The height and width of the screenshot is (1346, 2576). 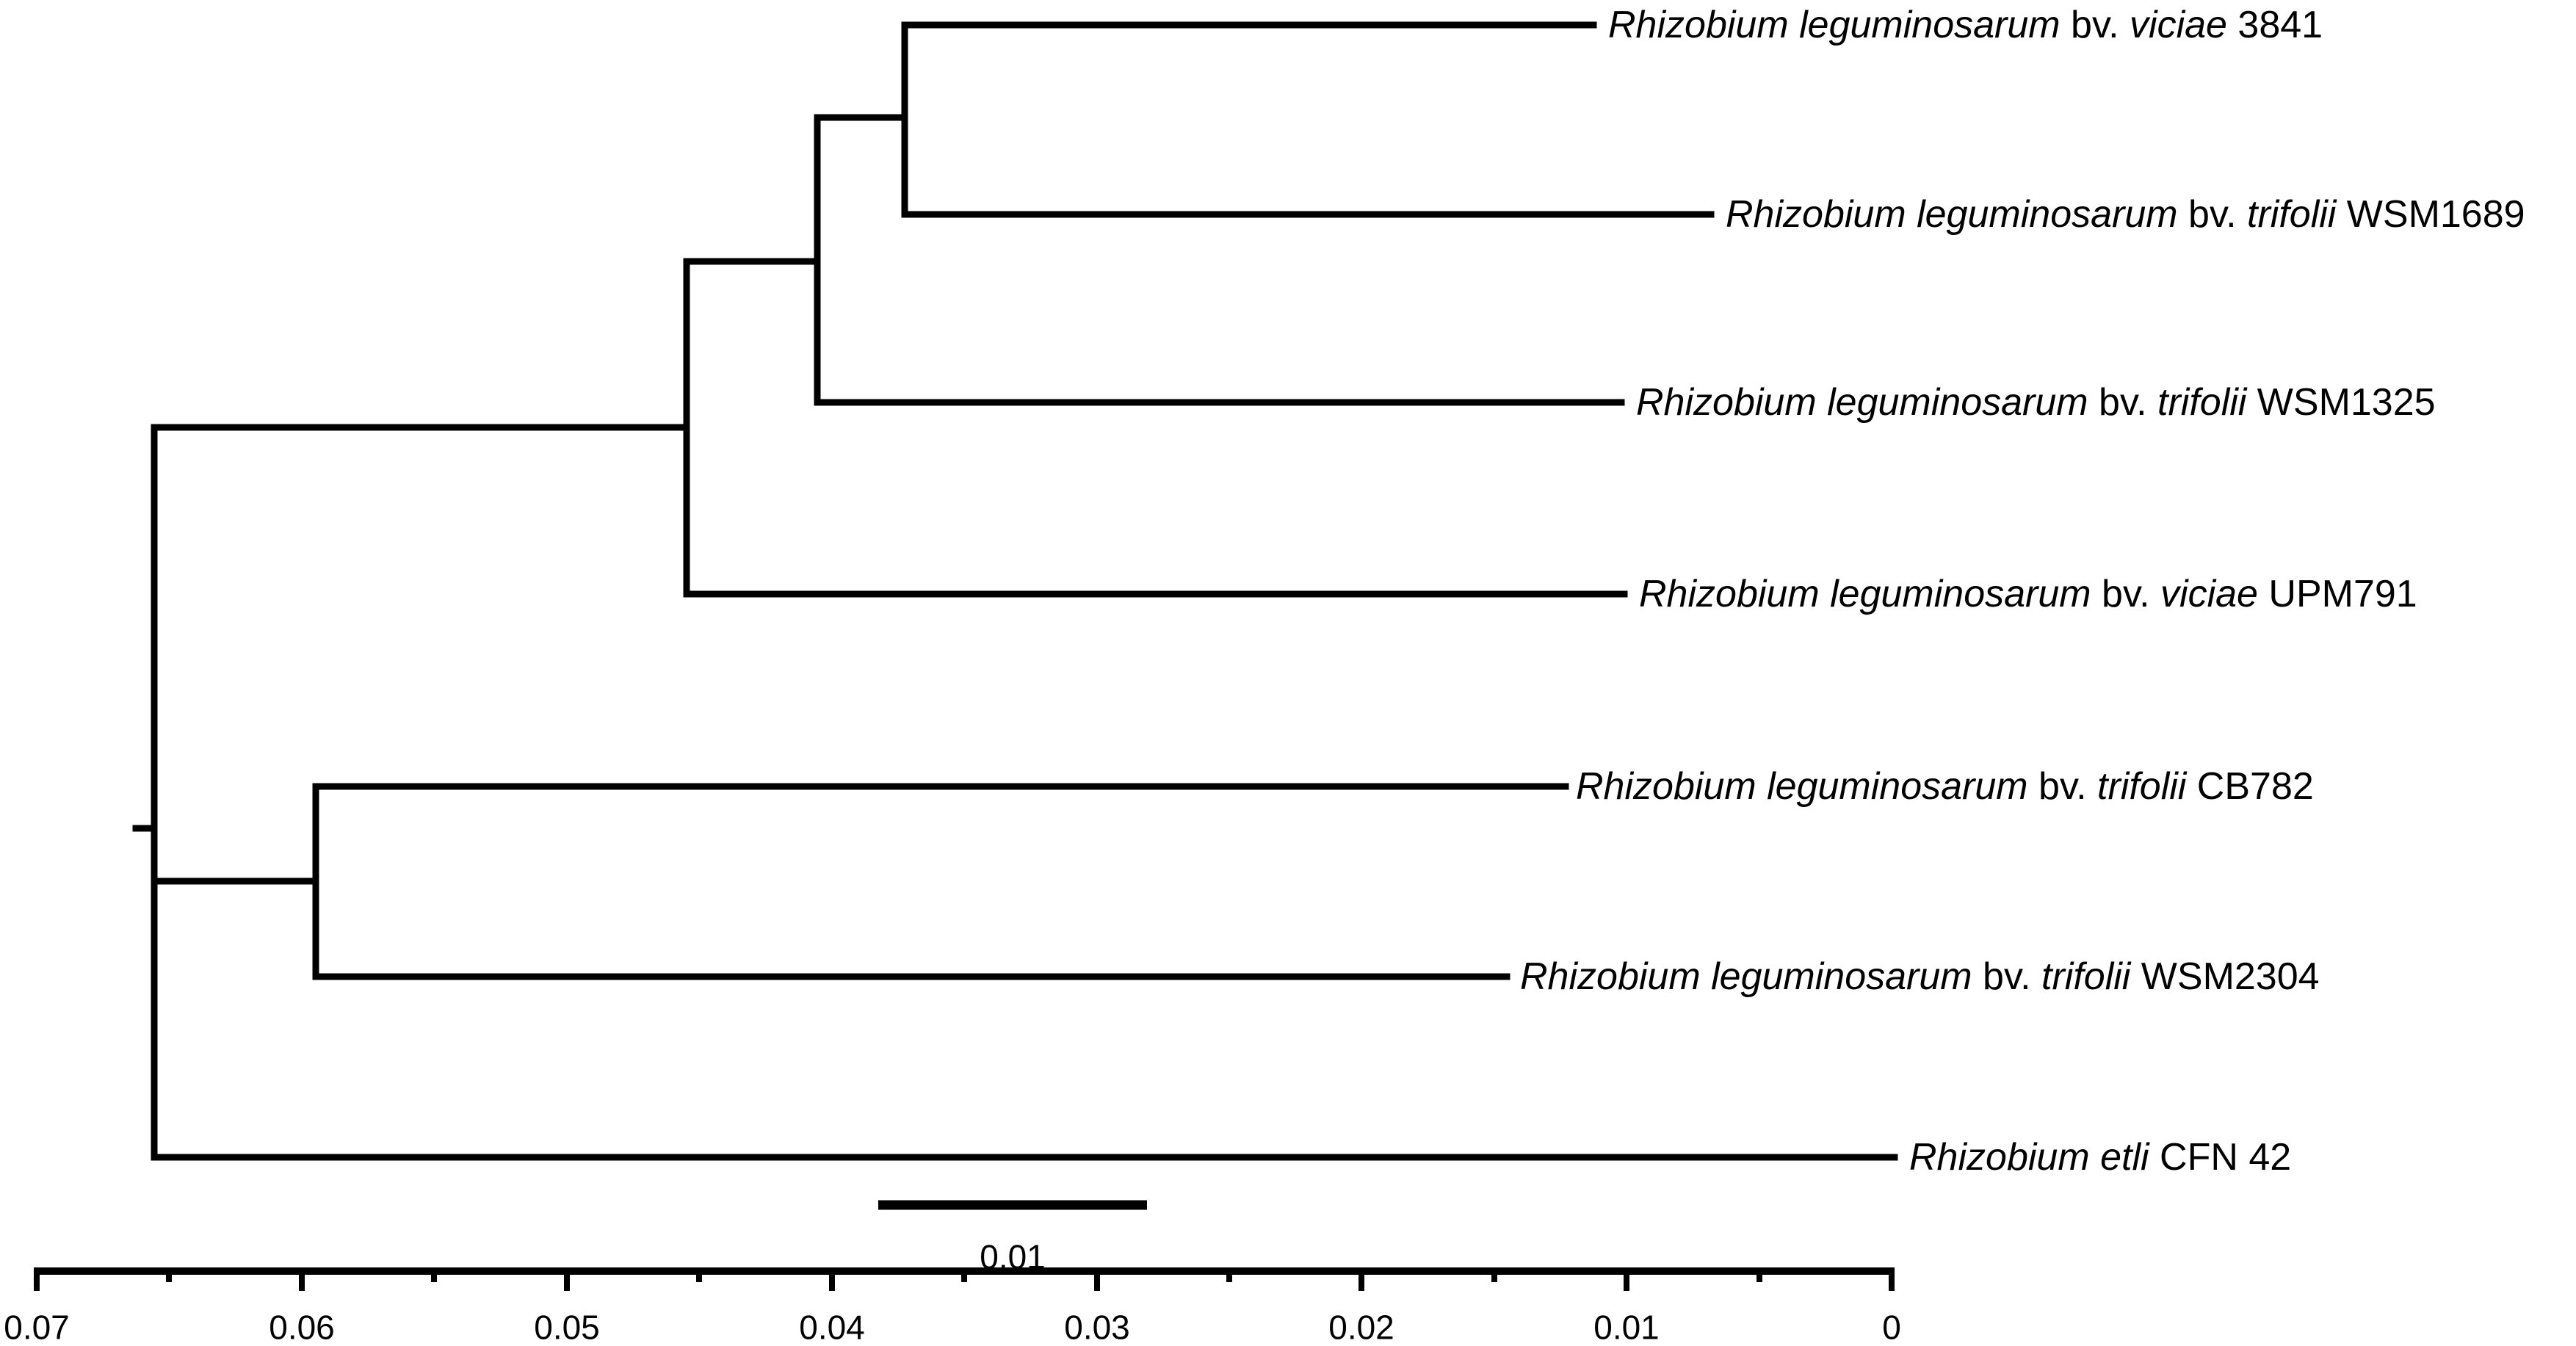 I want to click on taxon-label-roman-part: WSM2304, so click(x=2224, y=977).